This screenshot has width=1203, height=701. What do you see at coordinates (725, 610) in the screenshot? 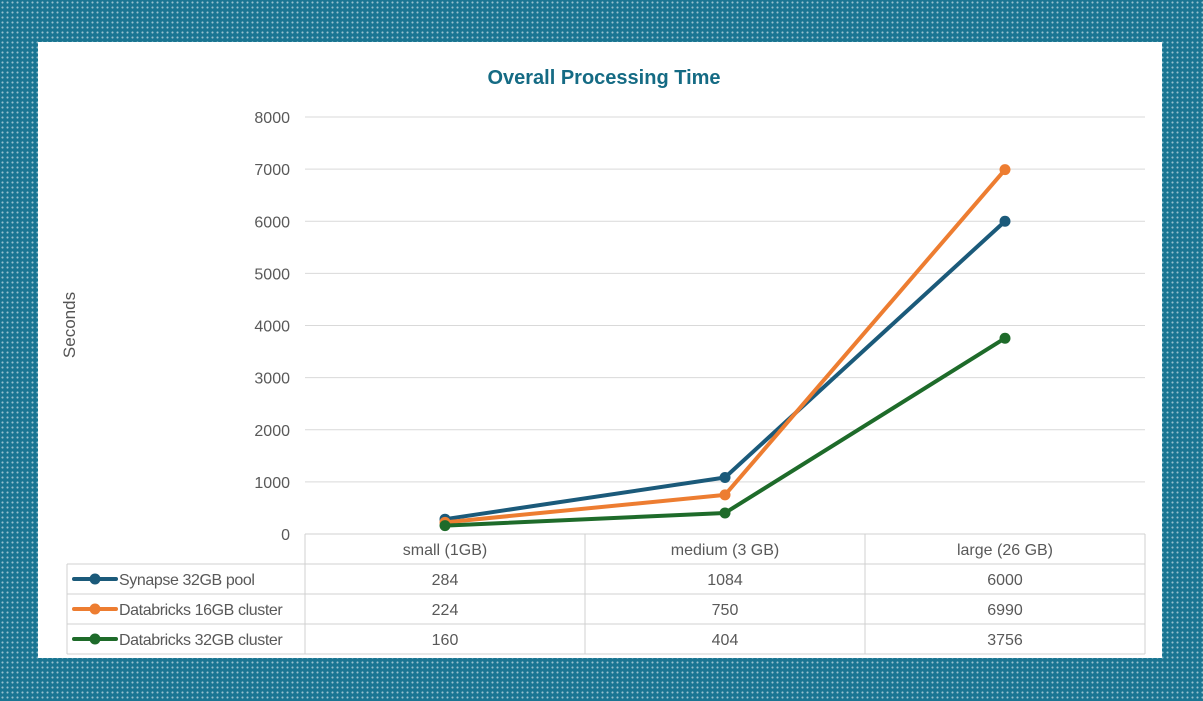
I see `data-table-cell: 750` at bounding box center [725, 610].